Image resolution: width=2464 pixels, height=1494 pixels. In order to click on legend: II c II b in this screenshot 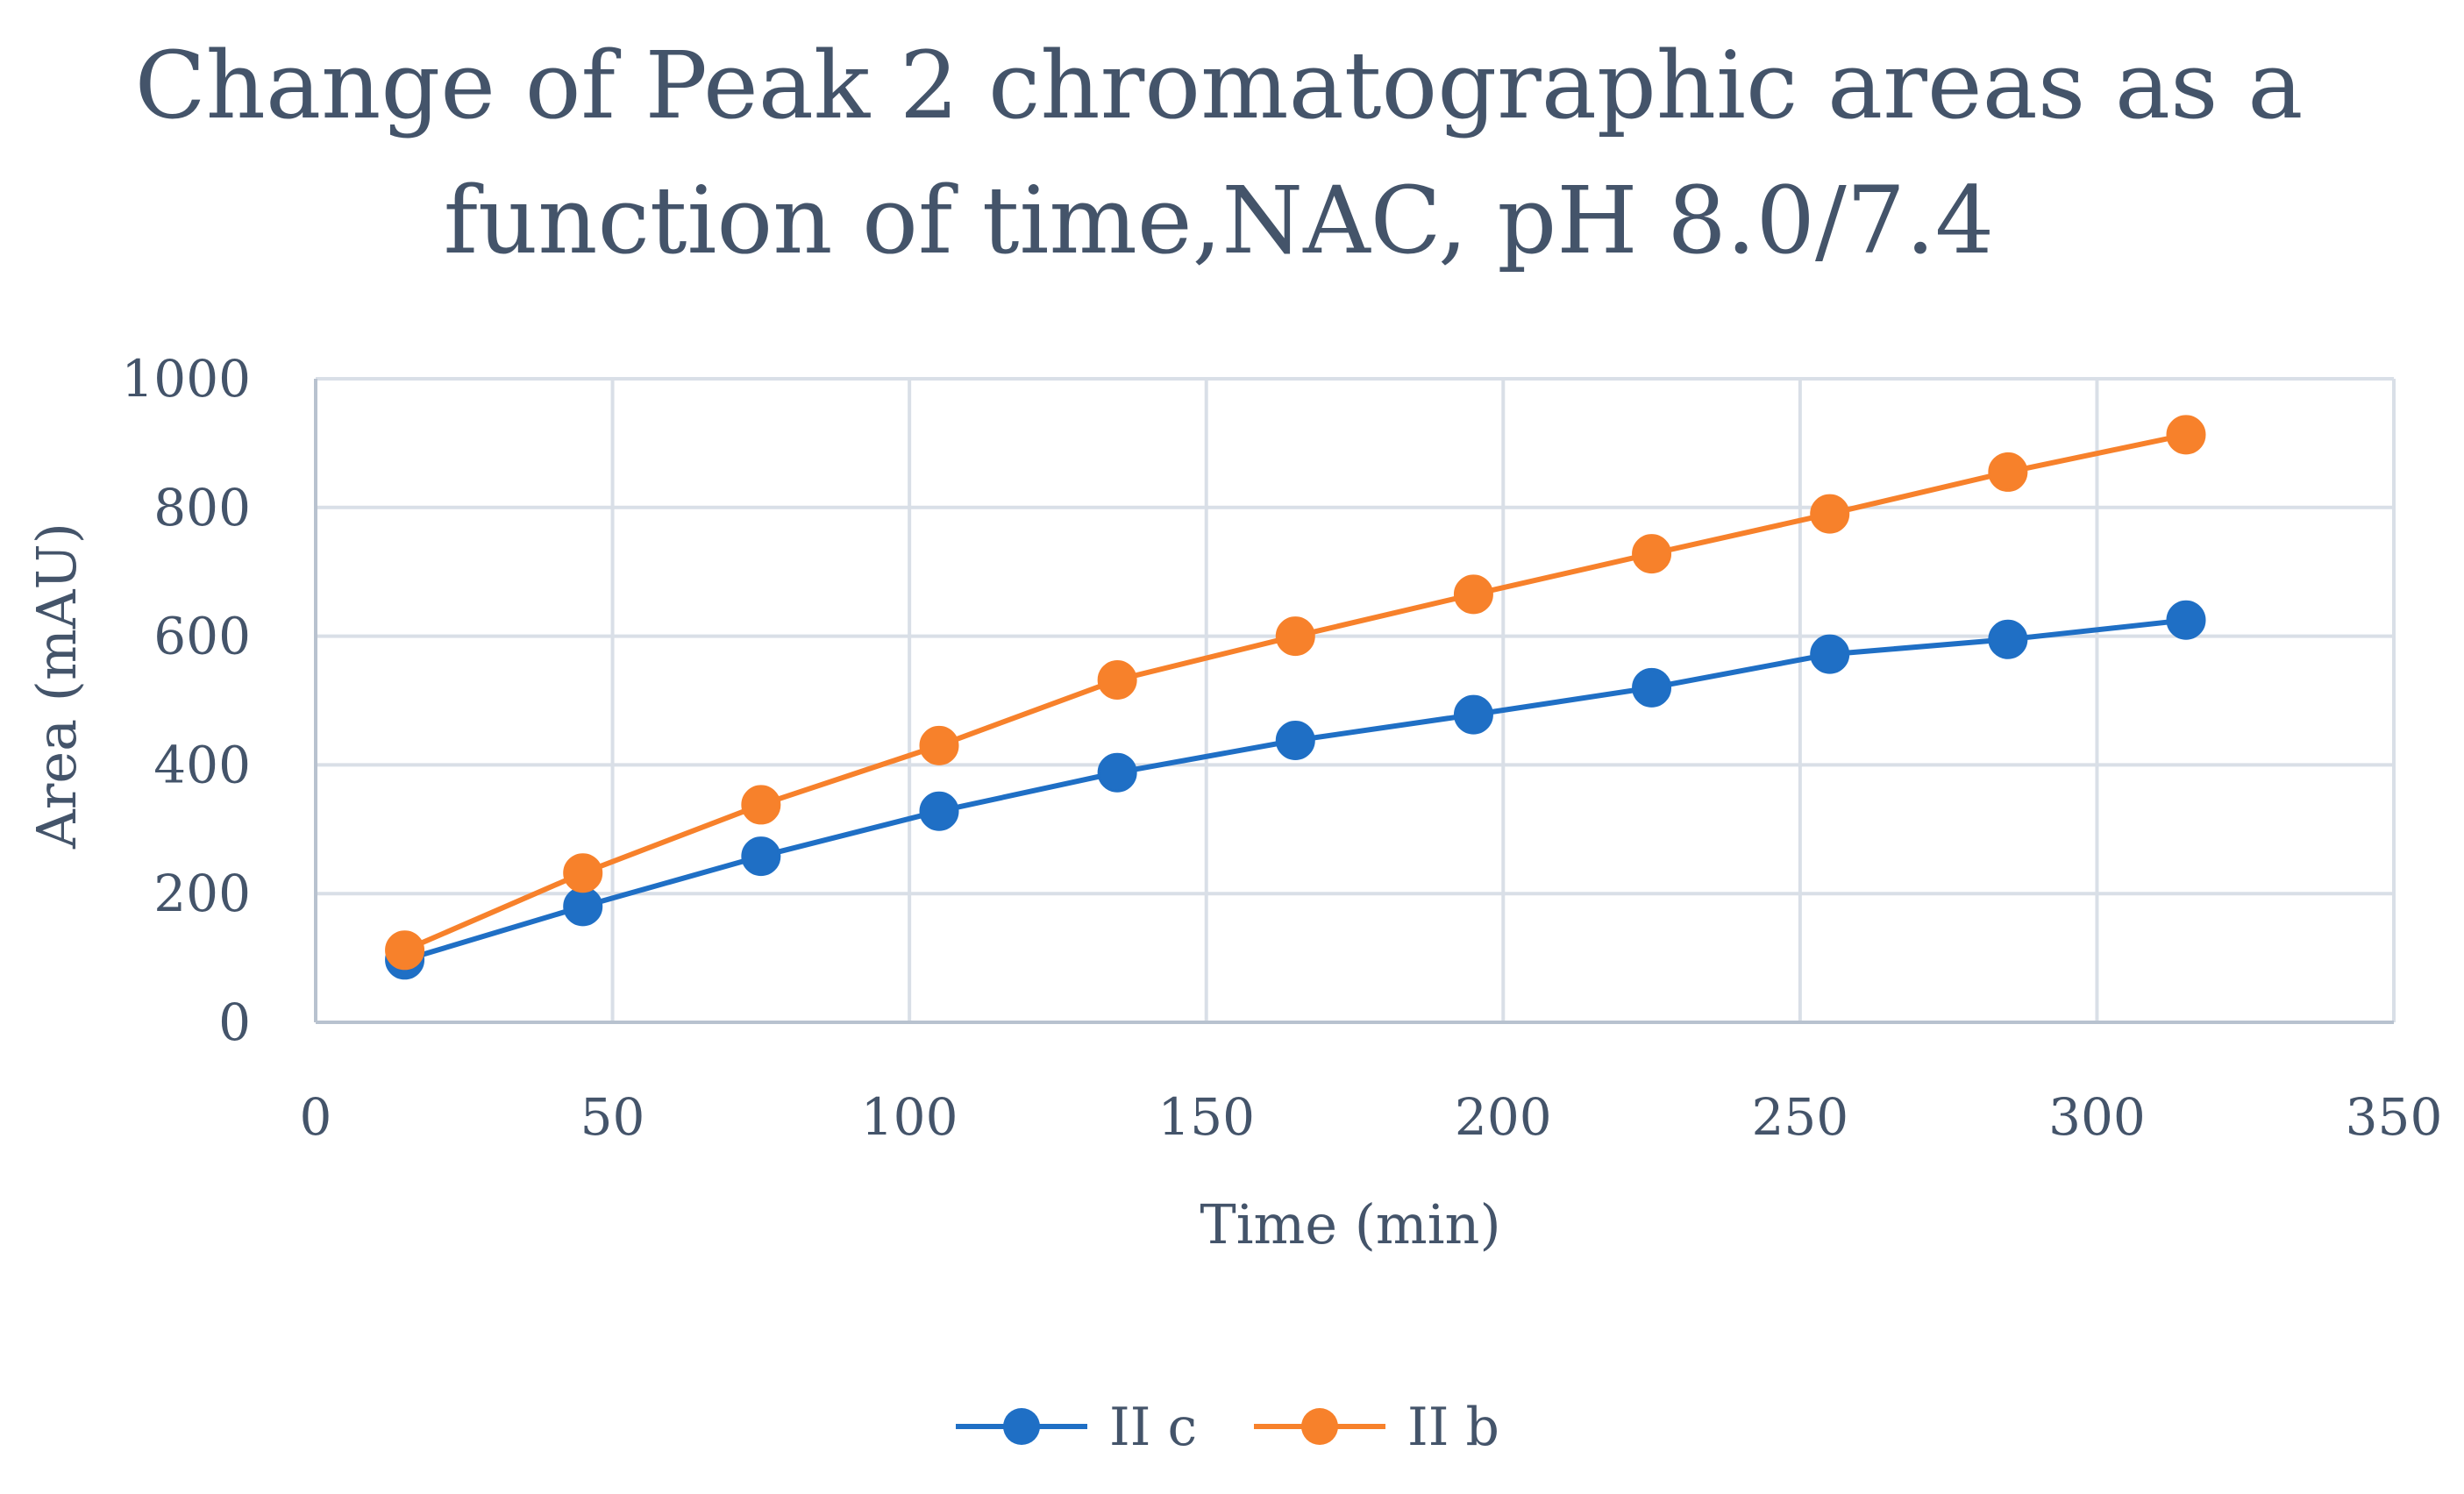, I will do `click(1227, 1428)`.